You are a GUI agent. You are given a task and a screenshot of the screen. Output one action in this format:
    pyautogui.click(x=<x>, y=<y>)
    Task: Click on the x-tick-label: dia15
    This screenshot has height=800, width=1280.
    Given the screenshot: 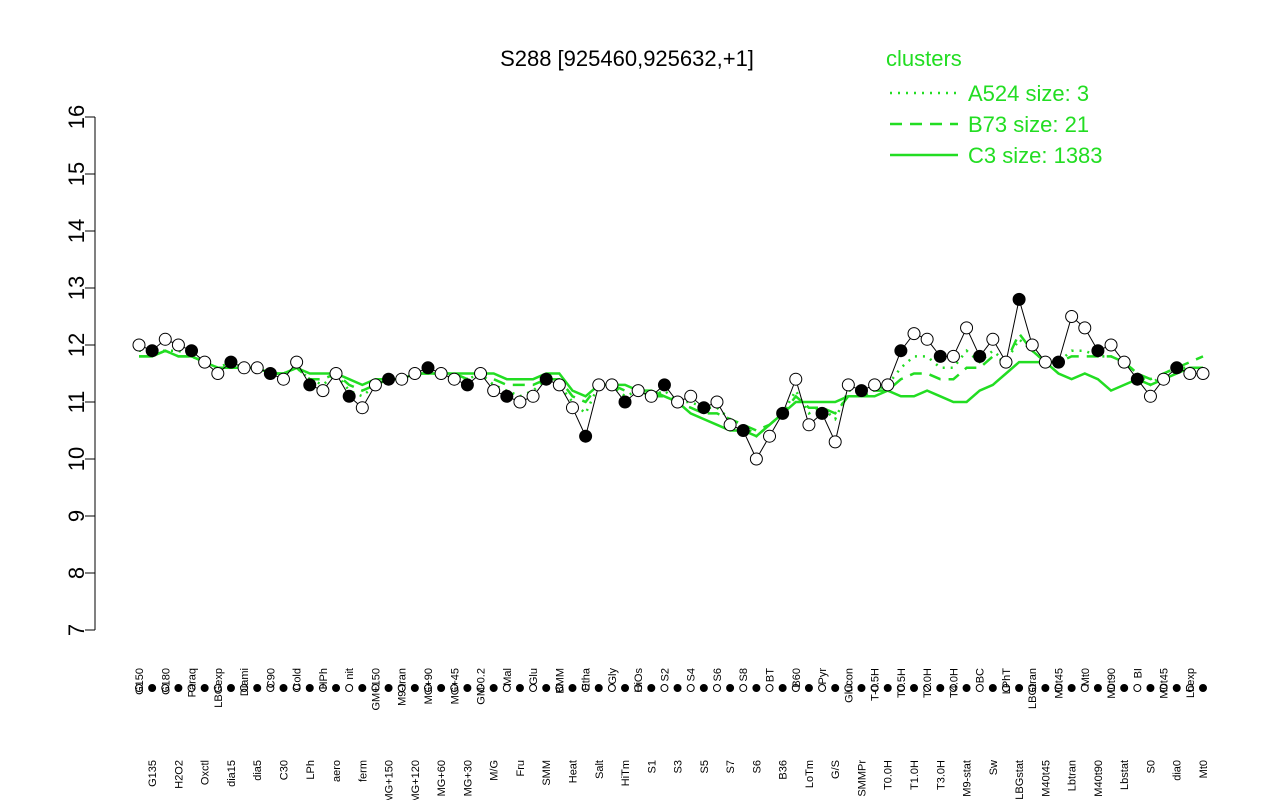 What is the action you would take?
    pyautogui.click(x=232, y=773)
    